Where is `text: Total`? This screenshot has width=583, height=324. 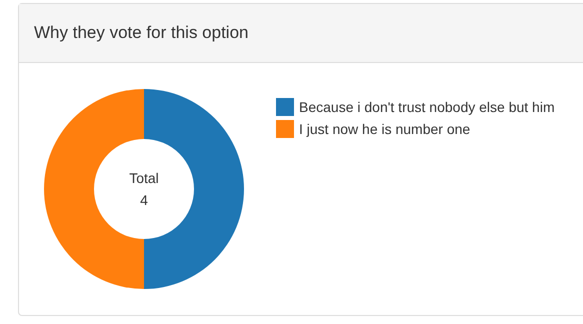 text: Total is located at coordinates (144, 178).